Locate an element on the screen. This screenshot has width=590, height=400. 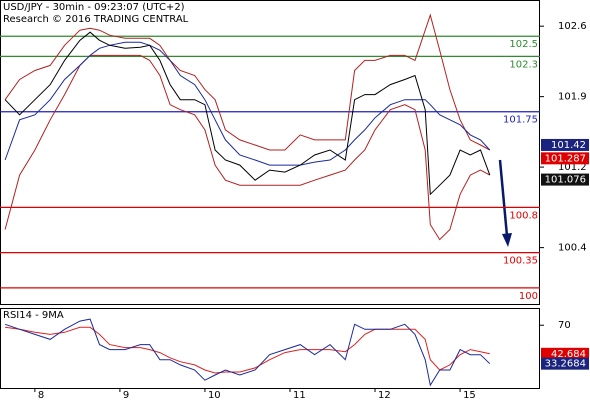
level-label: 100.35 is located at coordinates (520, 261).